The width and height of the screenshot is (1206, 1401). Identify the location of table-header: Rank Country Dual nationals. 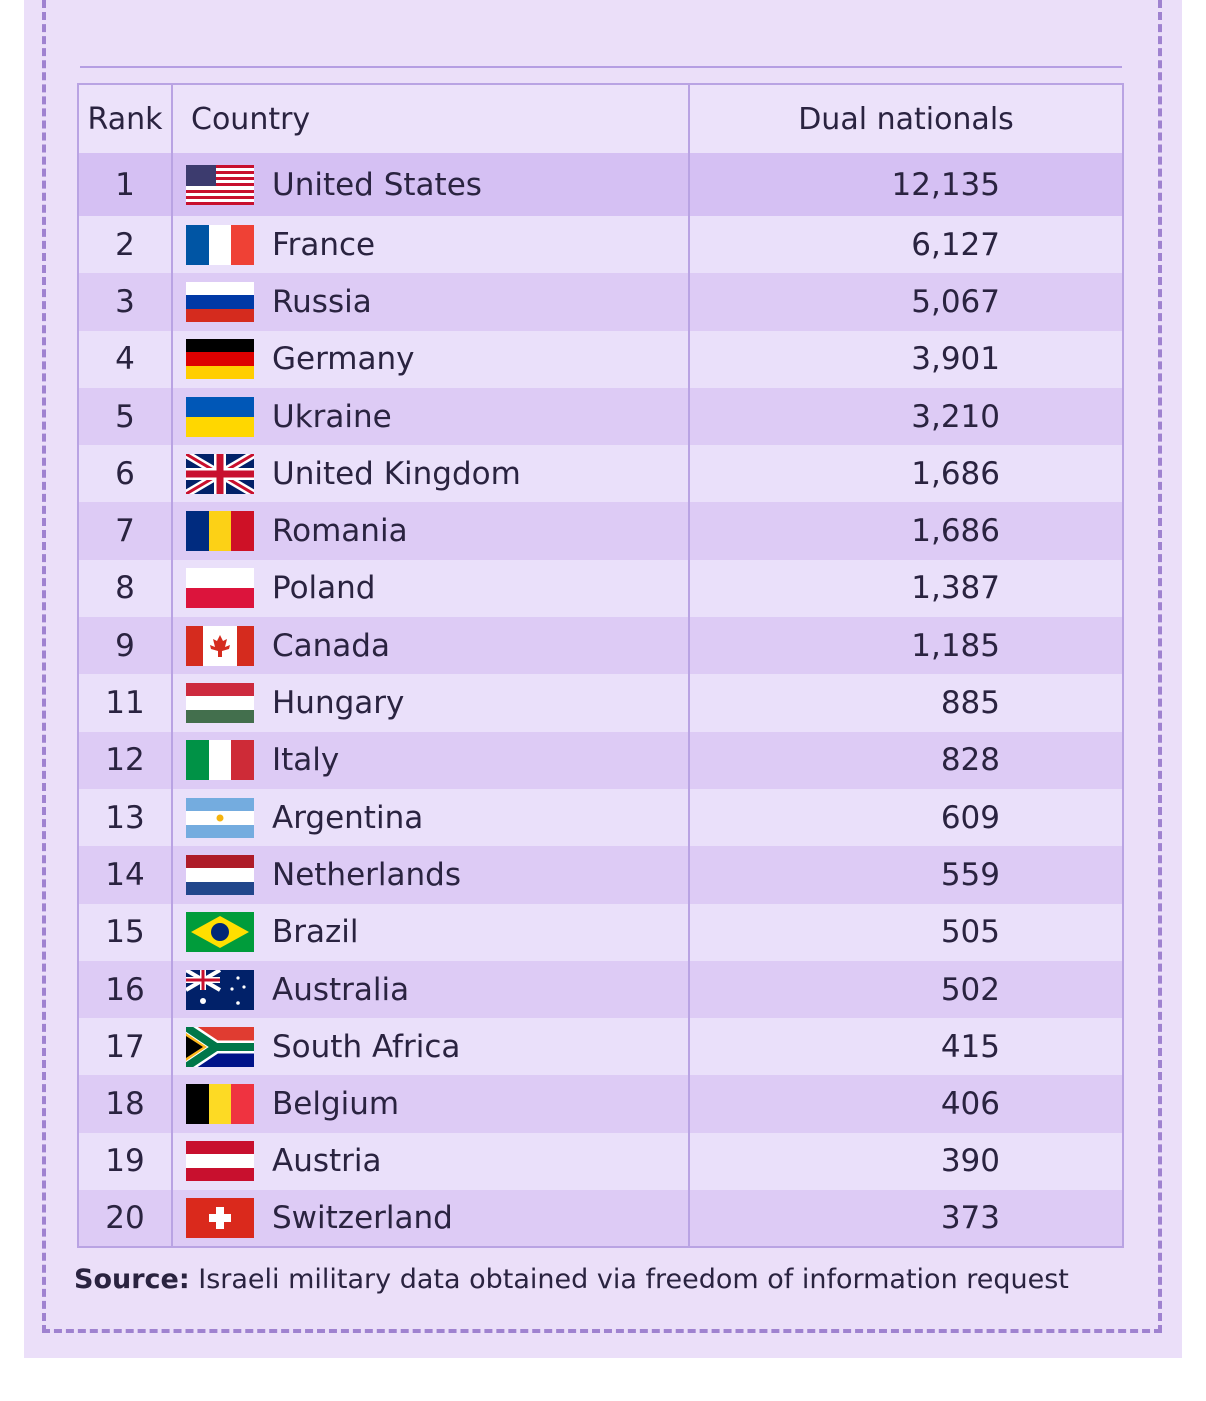
(600, 118).